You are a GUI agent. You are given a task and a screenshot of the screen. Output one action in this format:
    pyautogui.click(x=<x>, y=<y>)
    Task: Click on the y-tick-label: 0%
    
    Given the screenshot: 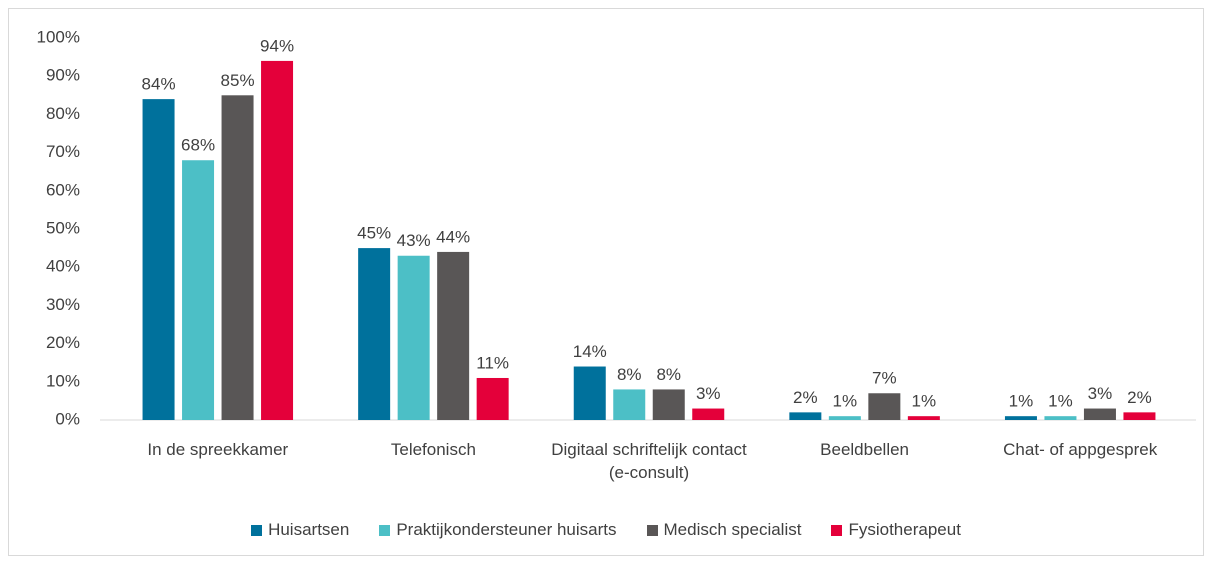 What is the action you would take?
    pyautogui.click(x=67, y=418)
    